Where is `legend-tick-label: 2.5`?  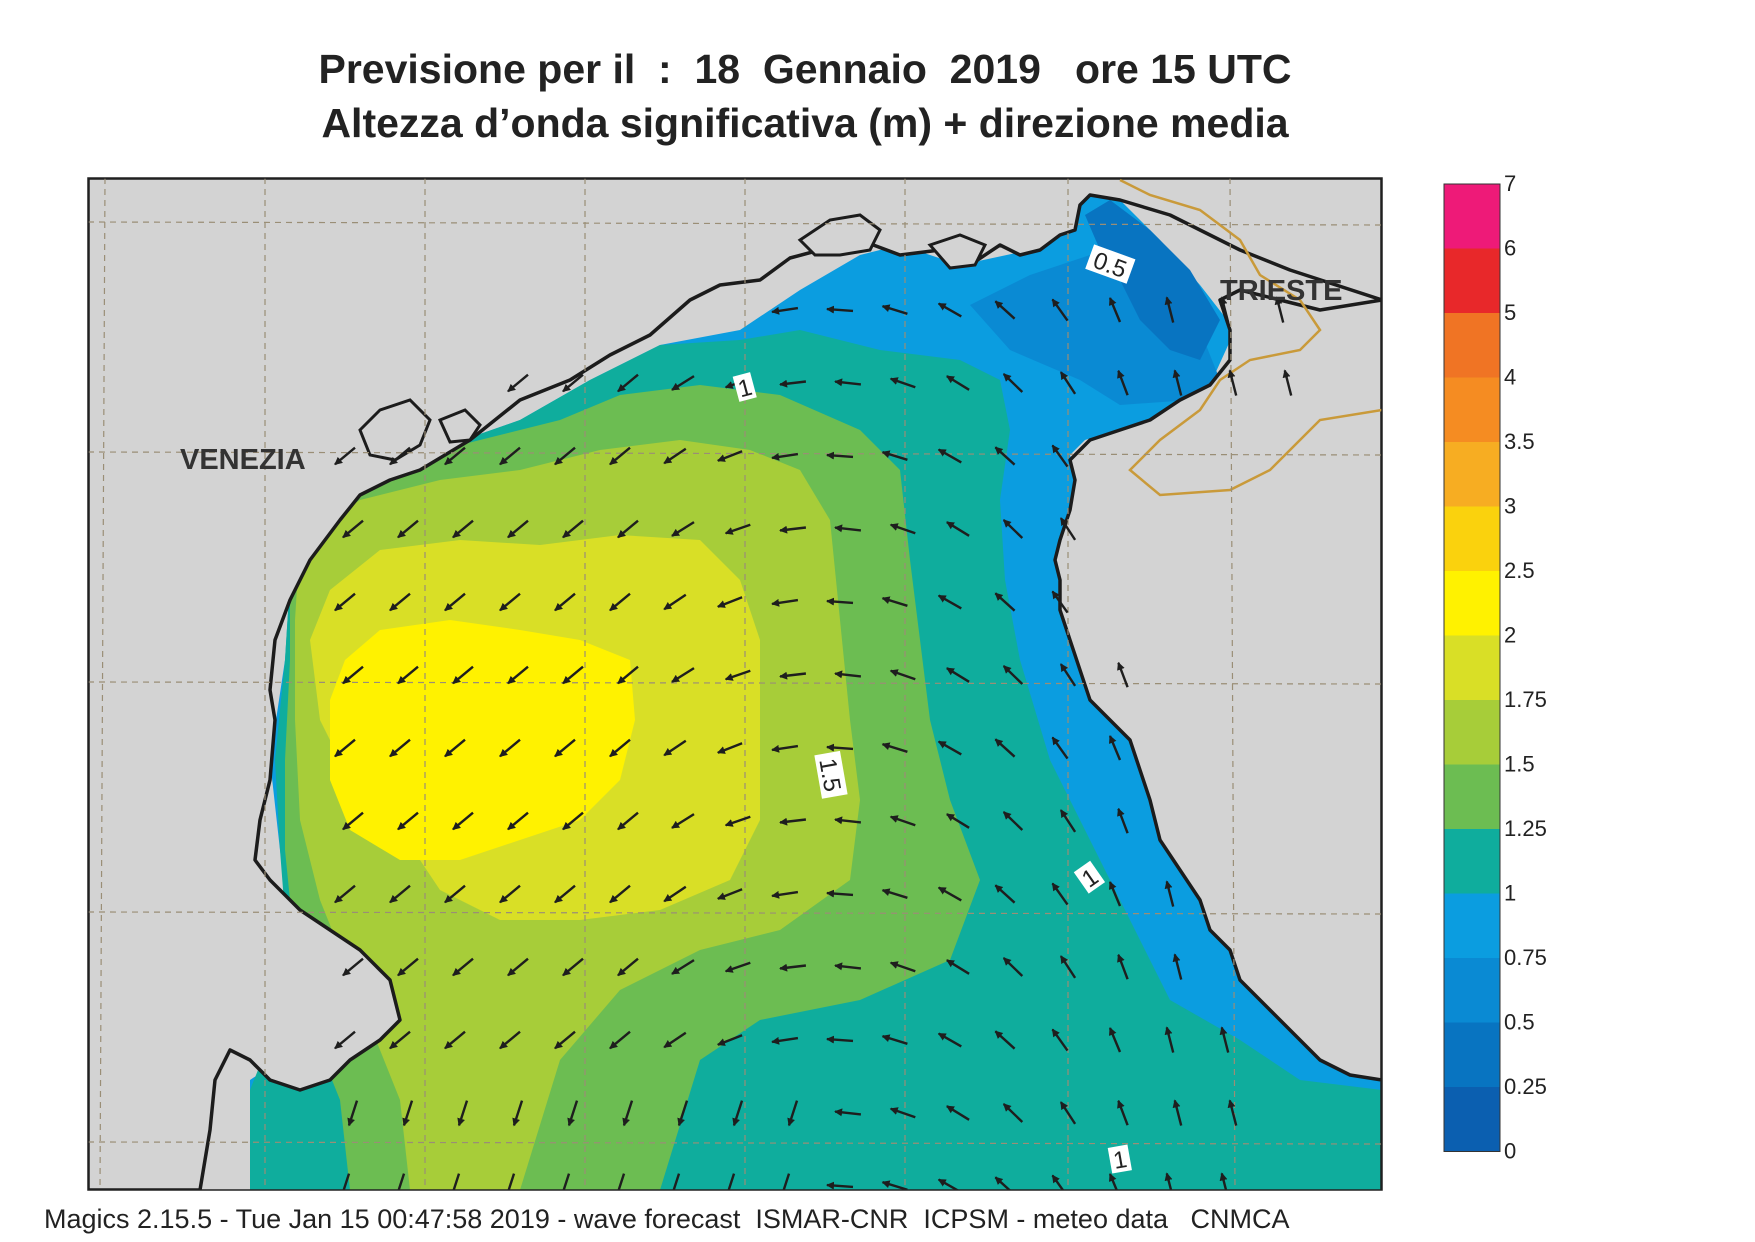 legend-tick-label: 2.5 is located at coordinates (1519, 570).